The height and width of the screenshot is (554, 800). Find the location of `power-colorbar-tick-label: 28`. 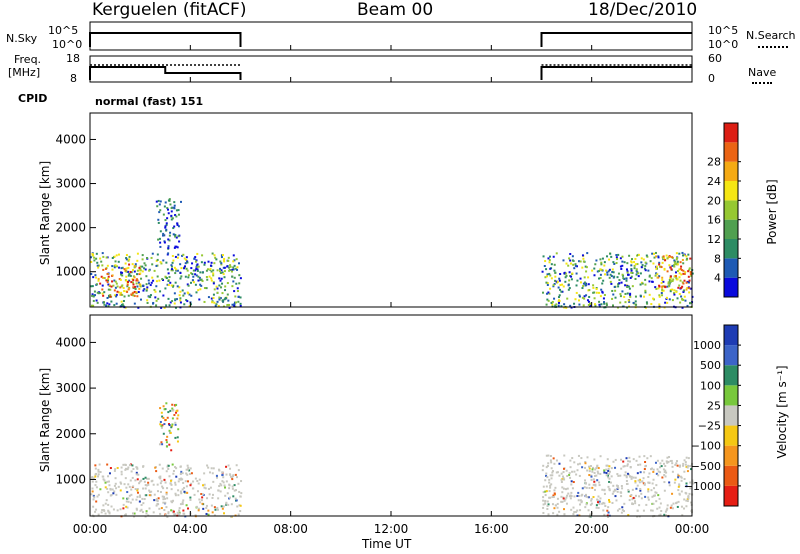

power-colorbar-tick-label: 28 is located at coordinates (714, 162).